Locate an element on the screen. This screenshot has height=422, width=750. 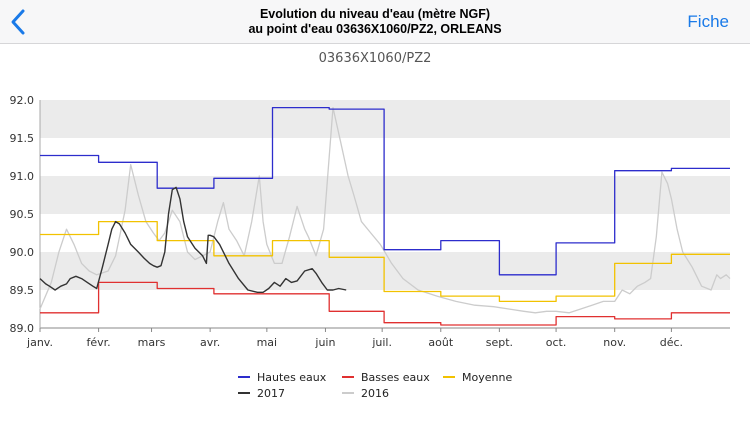
legend-label: 2016 is located at coordinates (375, 393).